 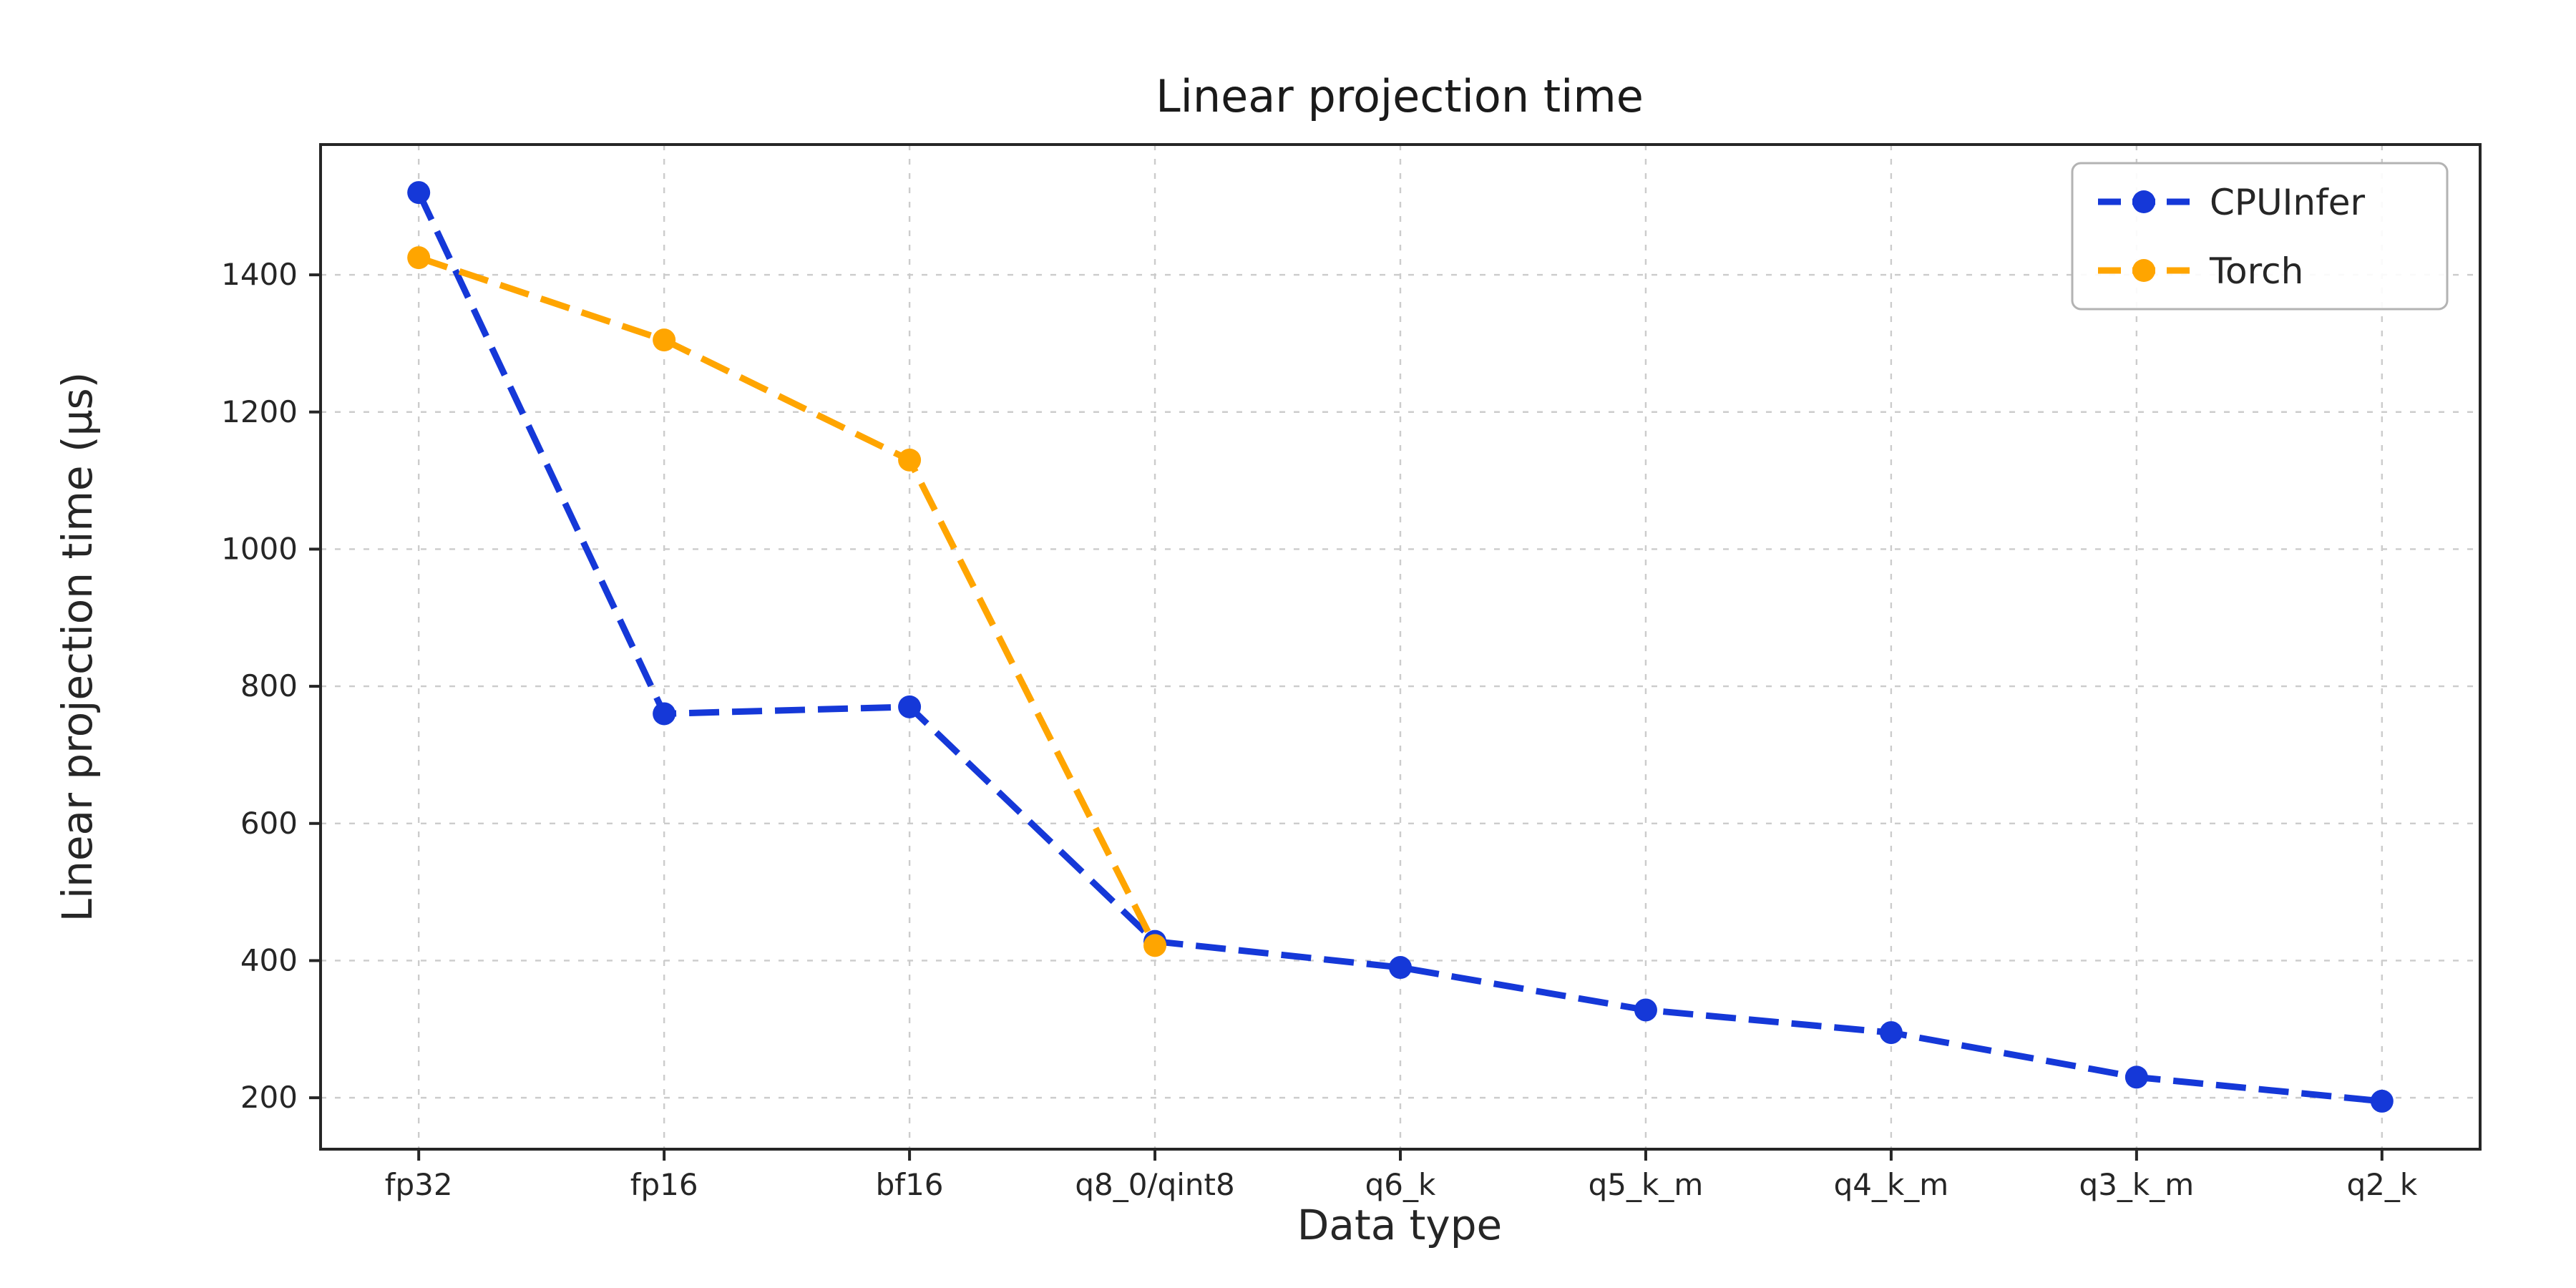 I want to click on x-tick-label: q6_k, so click(x=1400, y=1184).